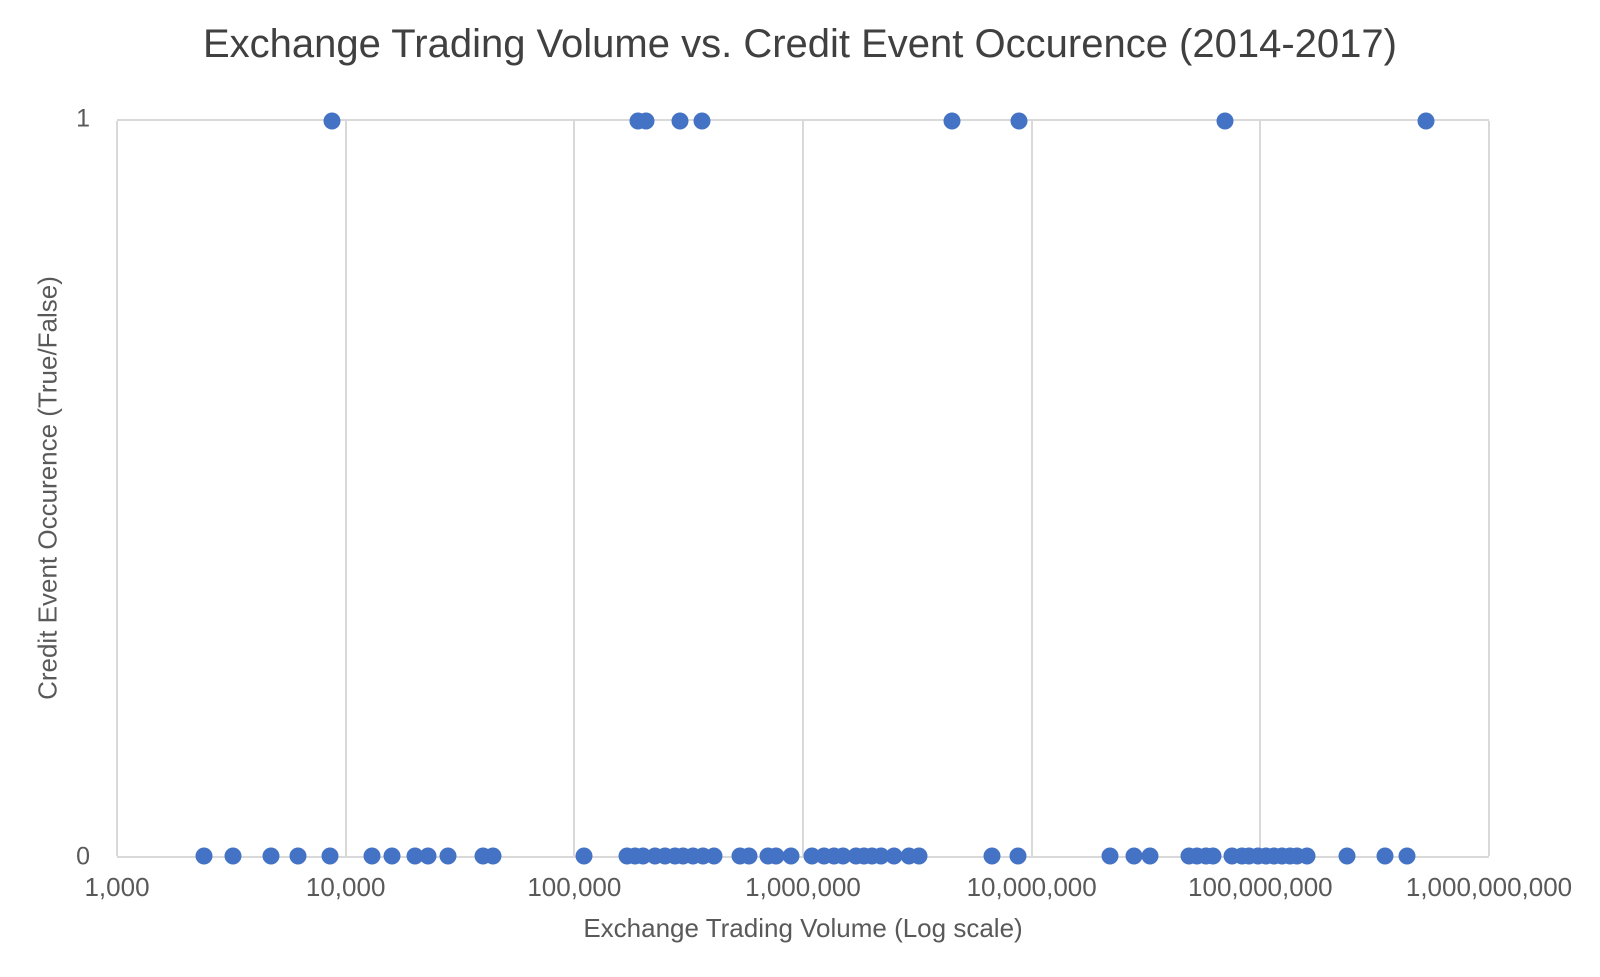 The image size is (1600, 977). What do you see at coordinates (117, 887) in the screenshot?
I see `x-tick-label: 1,000` at bounding box center [117, 887].